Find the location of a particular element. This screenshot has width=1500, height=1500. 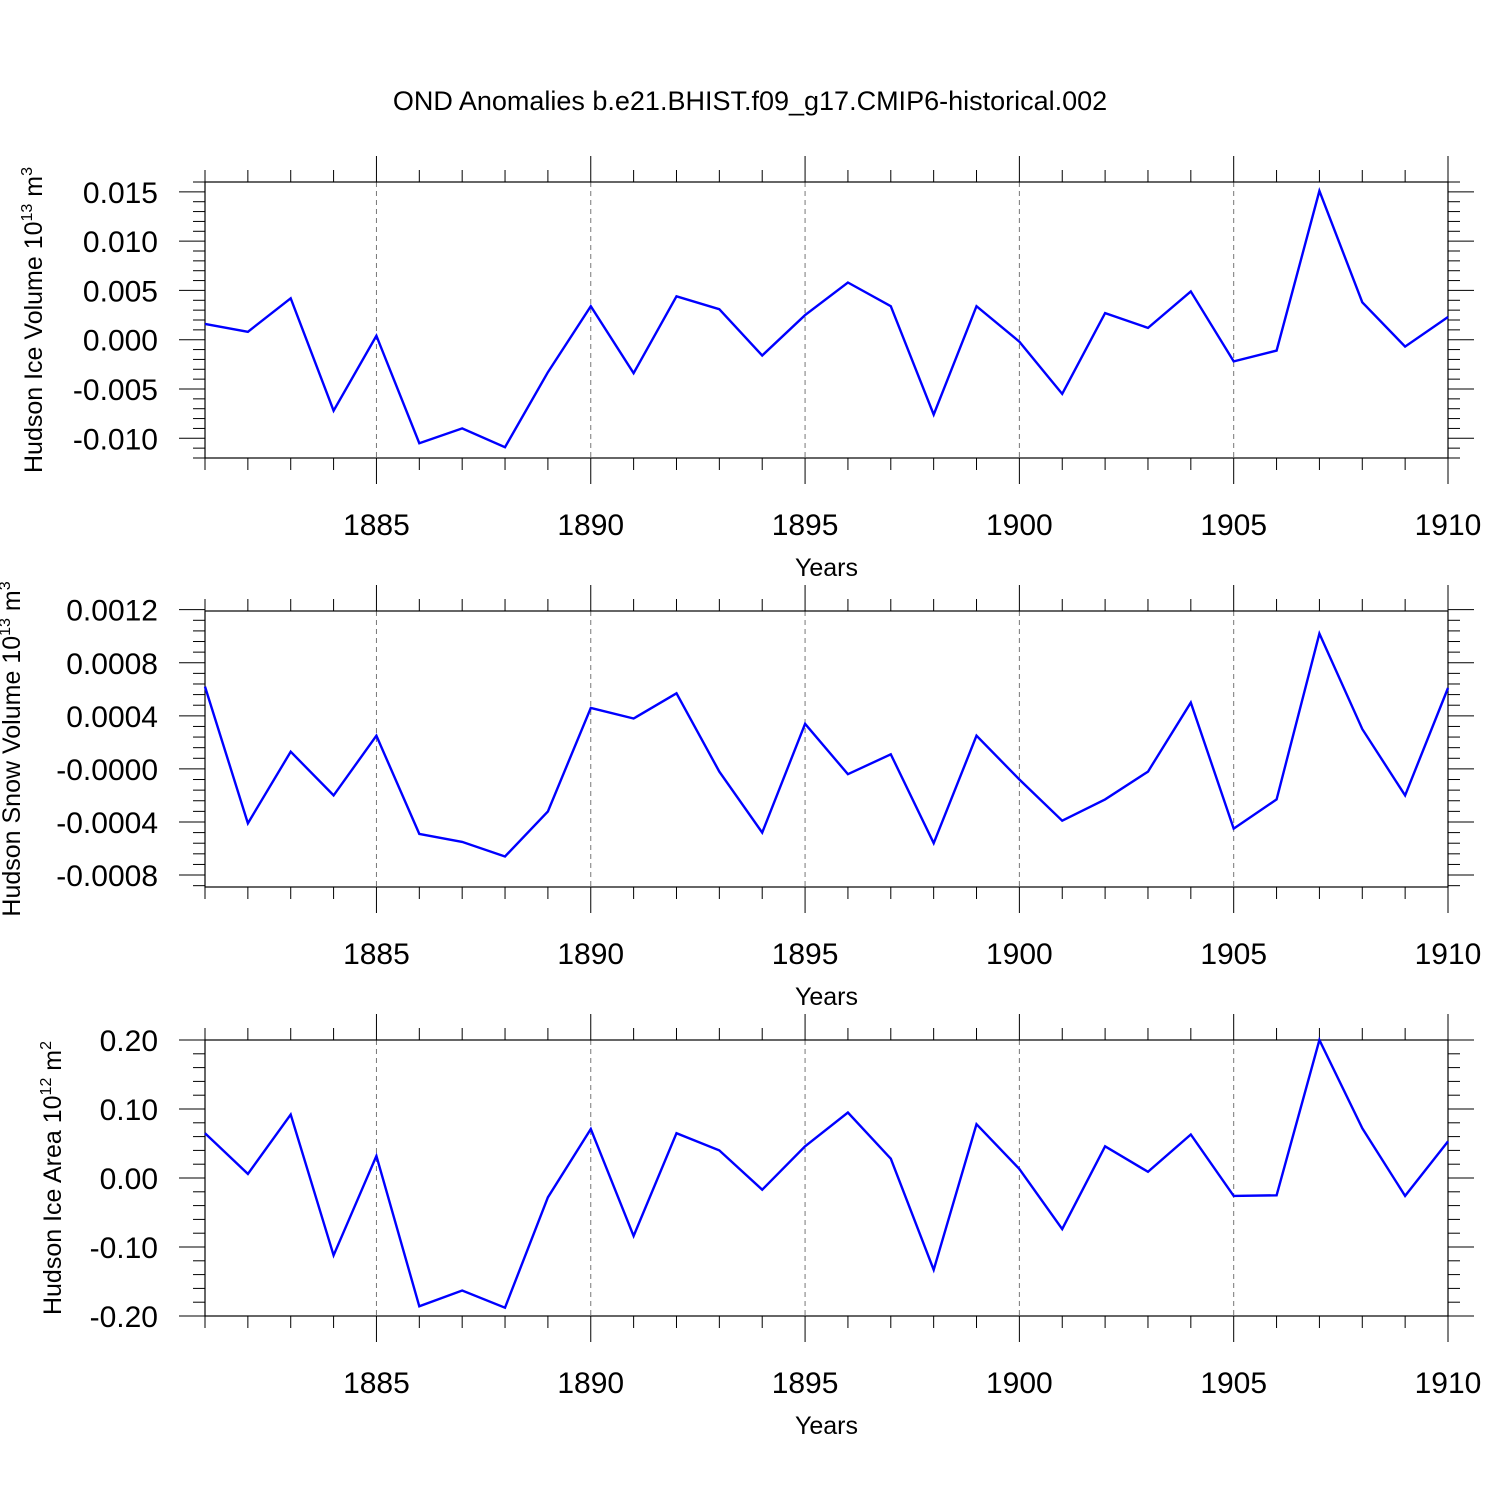

y-axis-label: Hudson Snow Volume 1013 m3 is located at coordinates (13, 748).